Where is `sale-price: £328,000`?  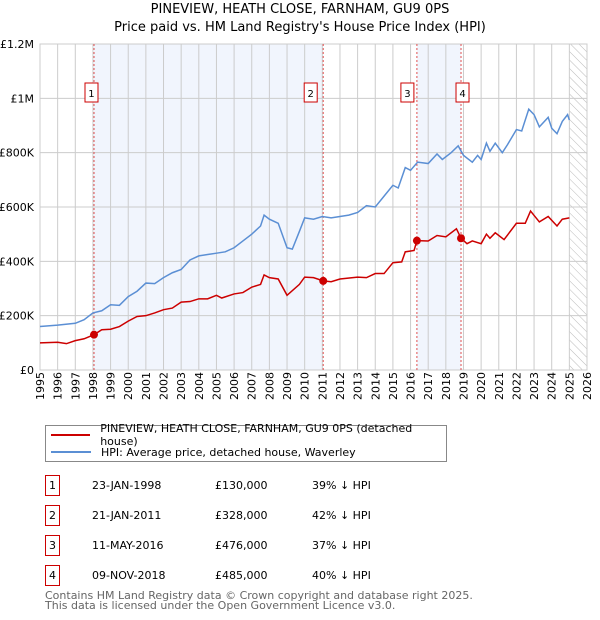 sale-price: £328,000 is located at coordinates (241, 515).